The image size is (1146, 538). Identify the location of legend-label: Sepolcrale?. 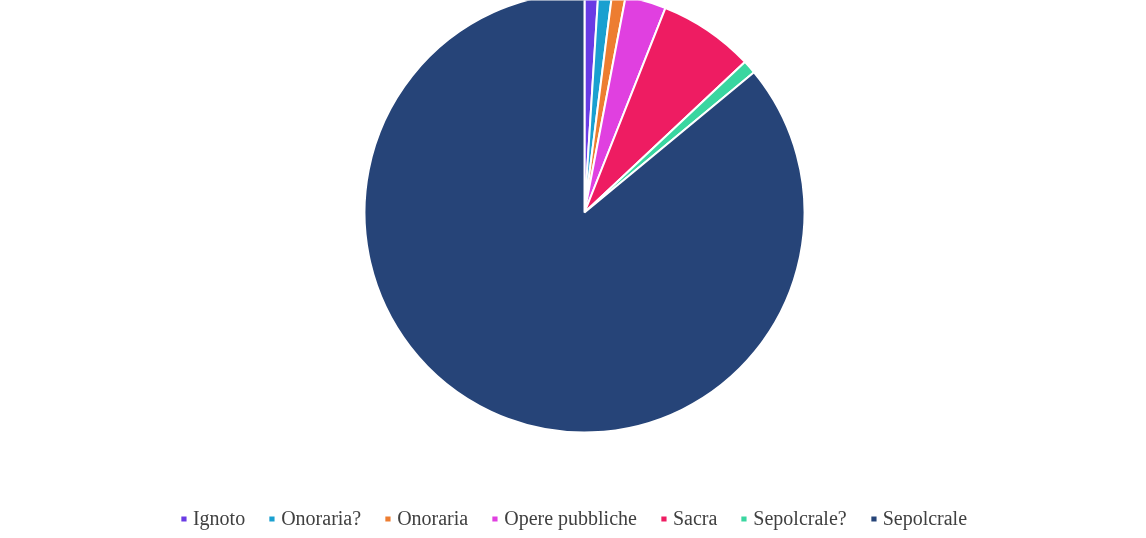
(800, 518).